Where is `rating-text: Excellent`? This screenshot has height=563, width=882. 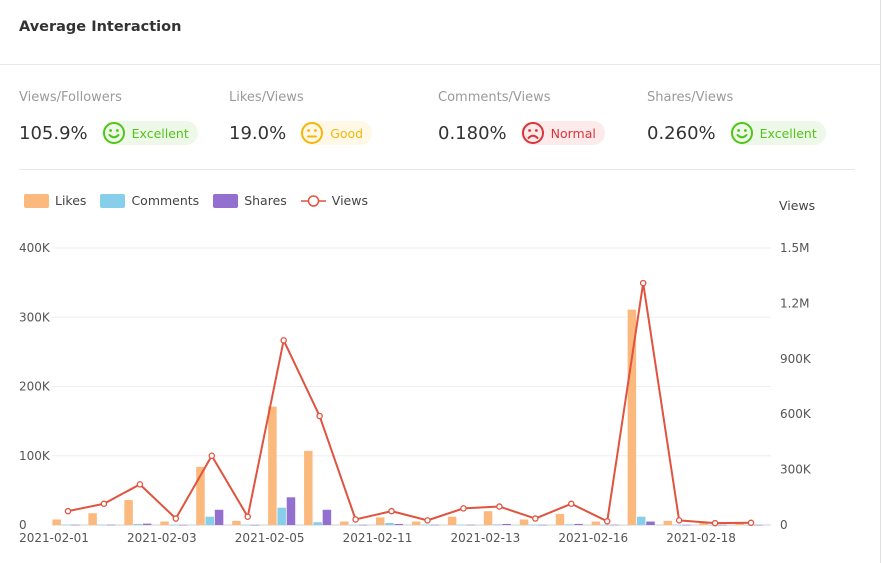
rating-text: Excellent is located at coordinates (160, 133).